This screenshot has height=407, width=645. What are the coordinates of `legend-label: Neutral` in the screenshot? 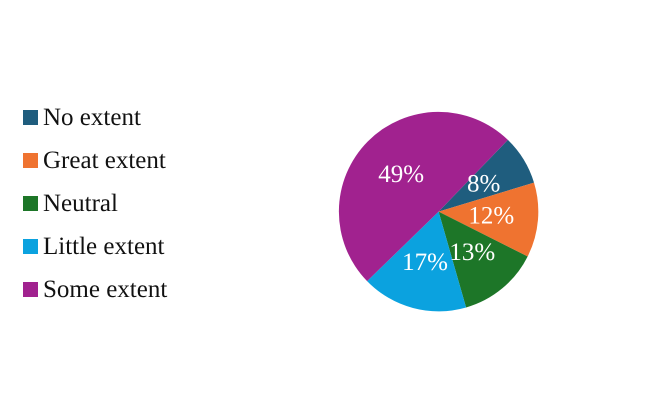 It's located at (80, 203).